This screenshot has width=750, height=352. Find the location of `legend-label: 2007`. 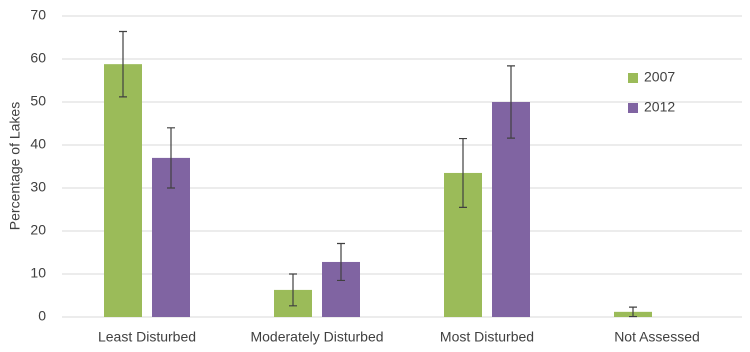

legend-label: 2007 is located at coordinates (659, 77).